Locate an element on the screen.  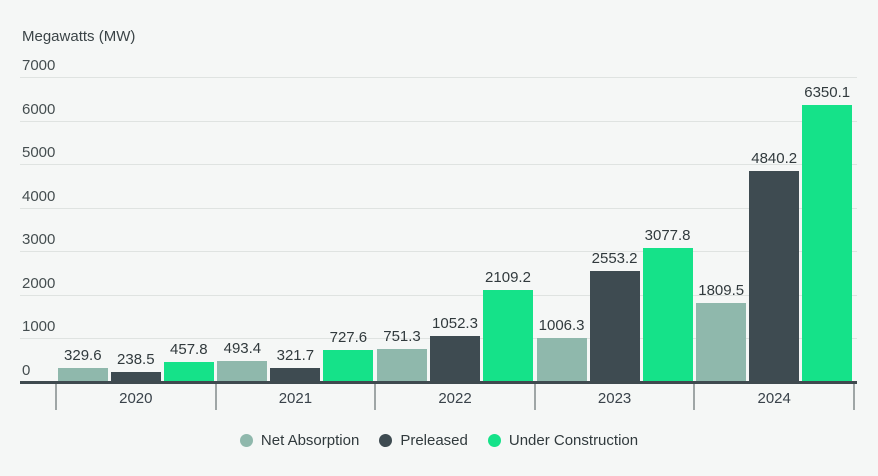
legend-item-under-construction: Under Construction is located at coordinates (563, 440).